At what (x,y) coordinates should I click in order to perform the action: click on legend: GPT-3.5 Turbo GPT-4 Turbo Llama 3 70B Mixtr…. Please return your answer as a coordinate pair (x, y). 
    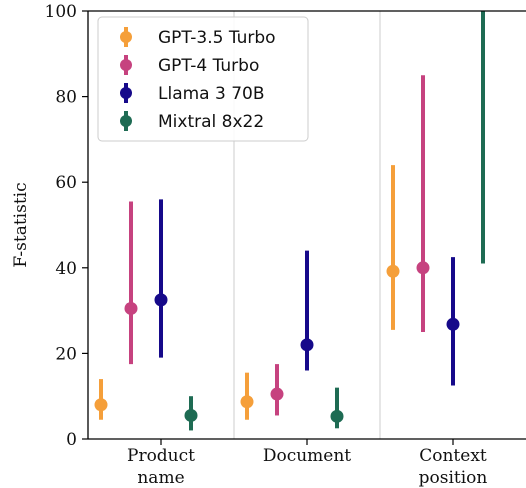
    Looking at the image, I should click on (203, 79).